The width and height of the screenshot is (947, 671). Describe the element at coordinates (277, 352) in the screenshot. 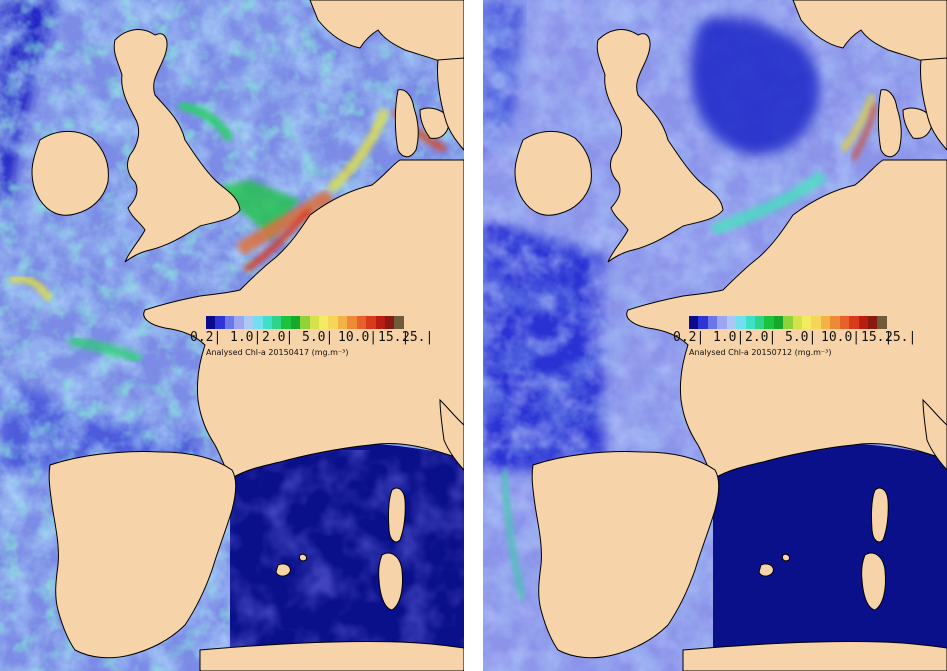

I see `legend-title: Analysed Chl-a 20150417 (mg.m⁻³)` at that location.